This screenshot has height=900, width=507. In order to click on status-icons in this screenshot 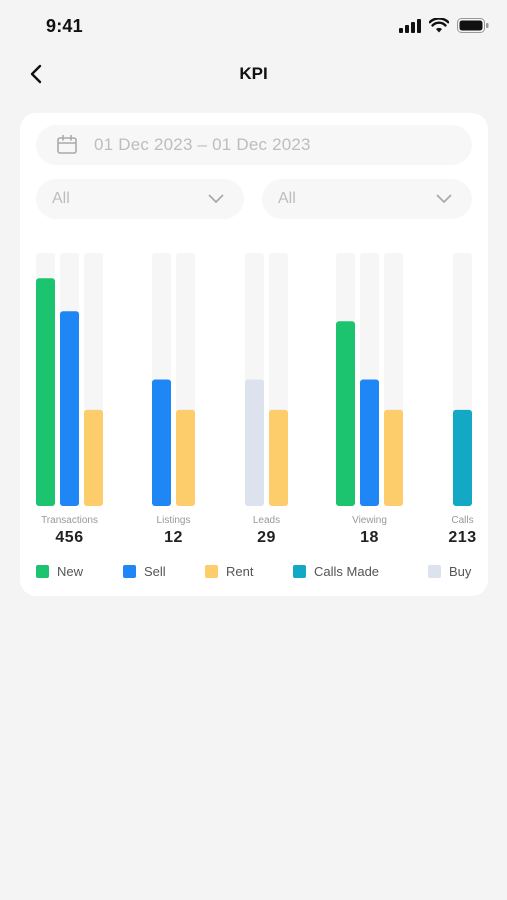, I will do `click(444, 25)`.